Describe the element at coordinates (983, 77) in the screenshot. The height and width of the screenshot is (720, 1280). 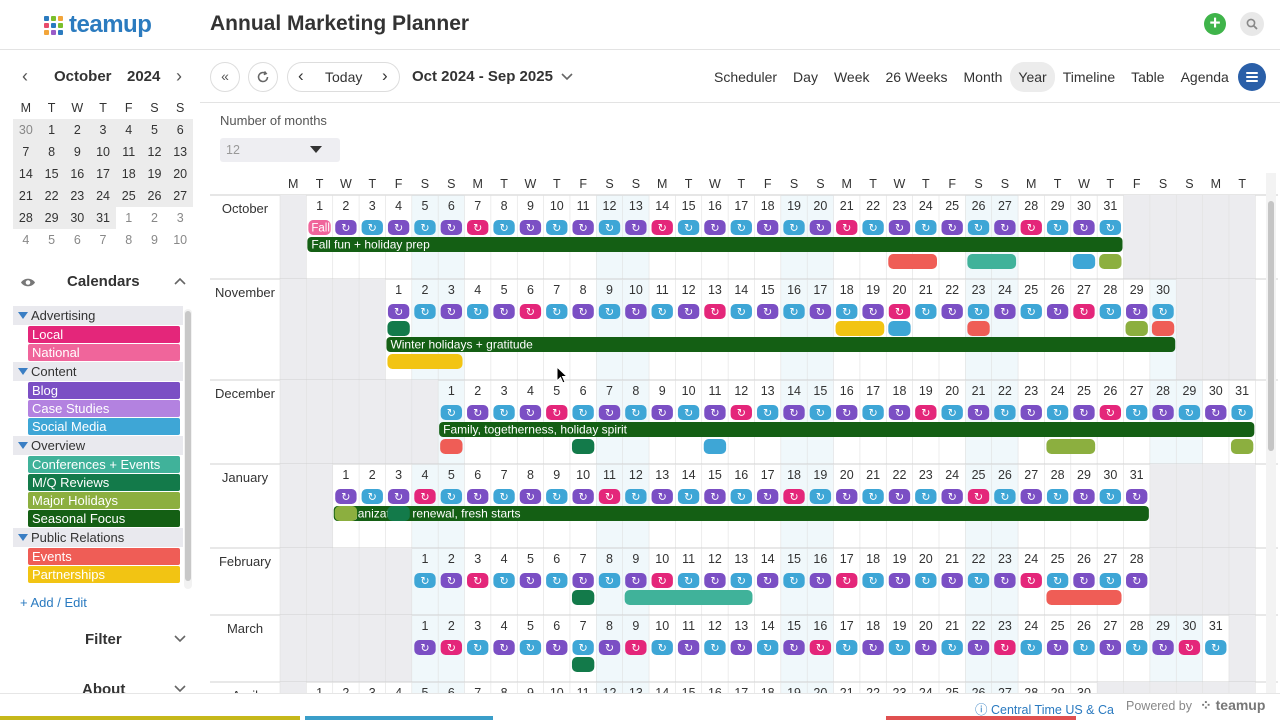
I see `view-month-button: Month` at that location.